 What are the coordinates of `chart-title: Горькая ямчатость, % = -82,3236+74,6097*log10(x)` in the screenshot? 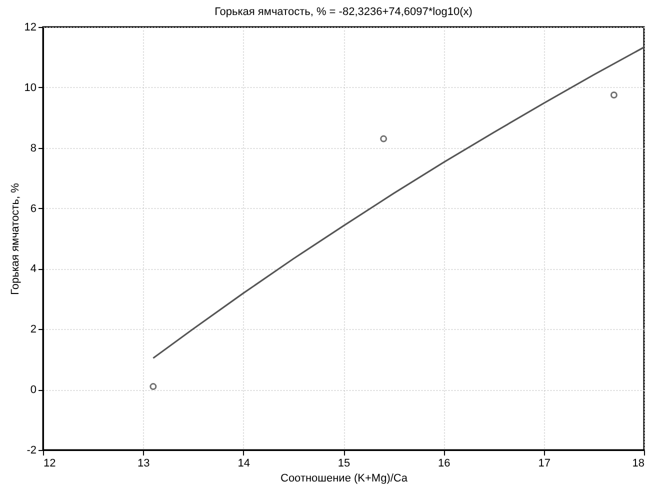 It's located at (343, 12).